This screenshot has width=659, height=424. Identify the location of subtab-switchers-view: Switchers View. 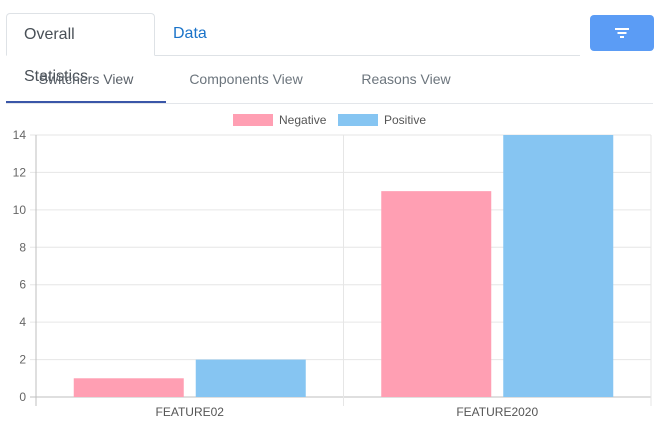
(86, 81).